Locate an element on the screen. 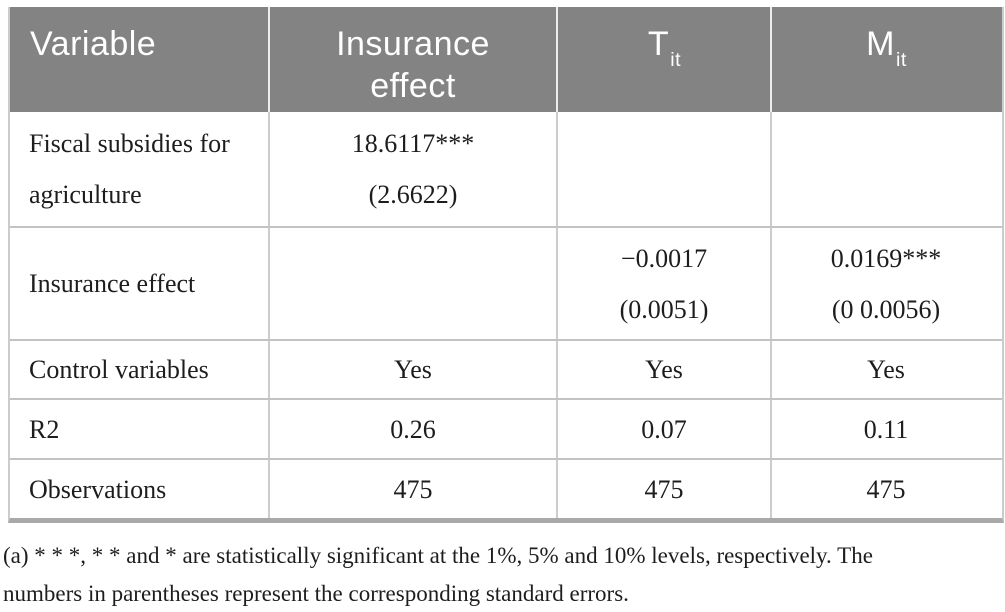  m-subscript: it is located at coordinates (901, 60).